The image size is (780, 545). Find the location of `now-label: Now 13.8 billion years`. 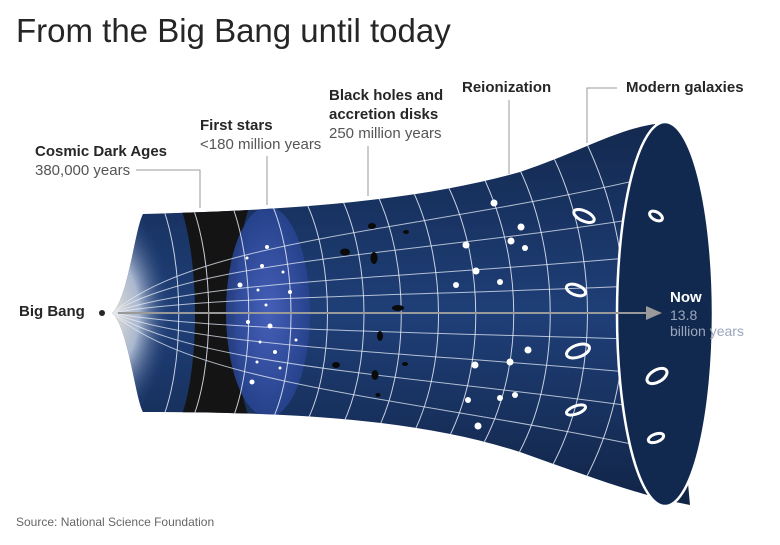

now-label: Now 13.8 billion years is located at coordinates (707, 313).